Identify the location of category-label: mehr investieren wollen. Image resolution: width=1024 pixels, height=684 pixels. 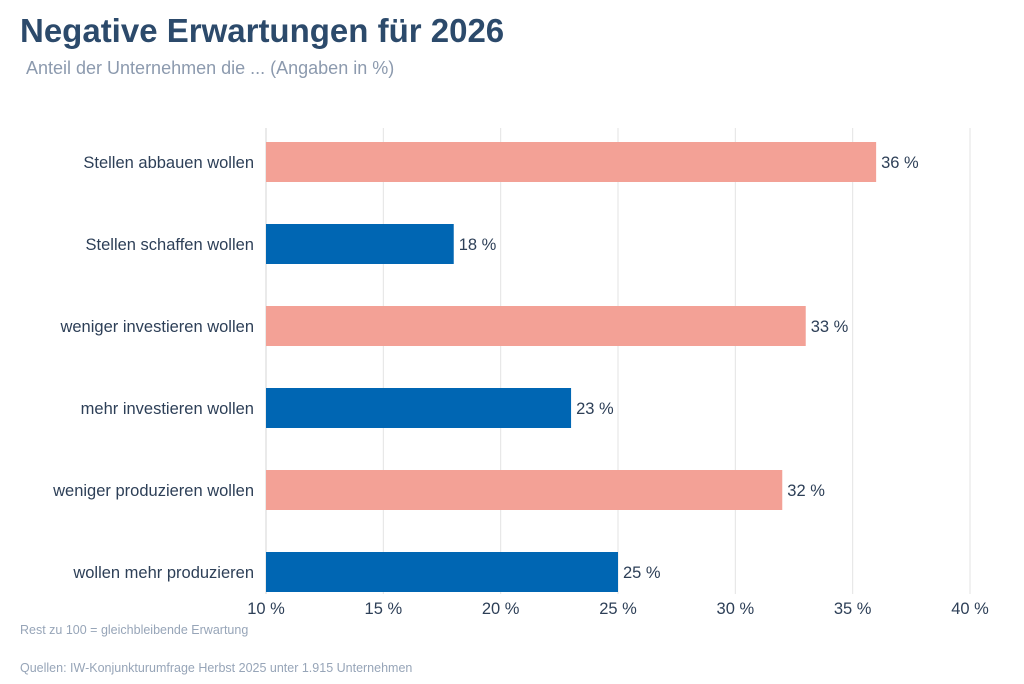
(167, 409).